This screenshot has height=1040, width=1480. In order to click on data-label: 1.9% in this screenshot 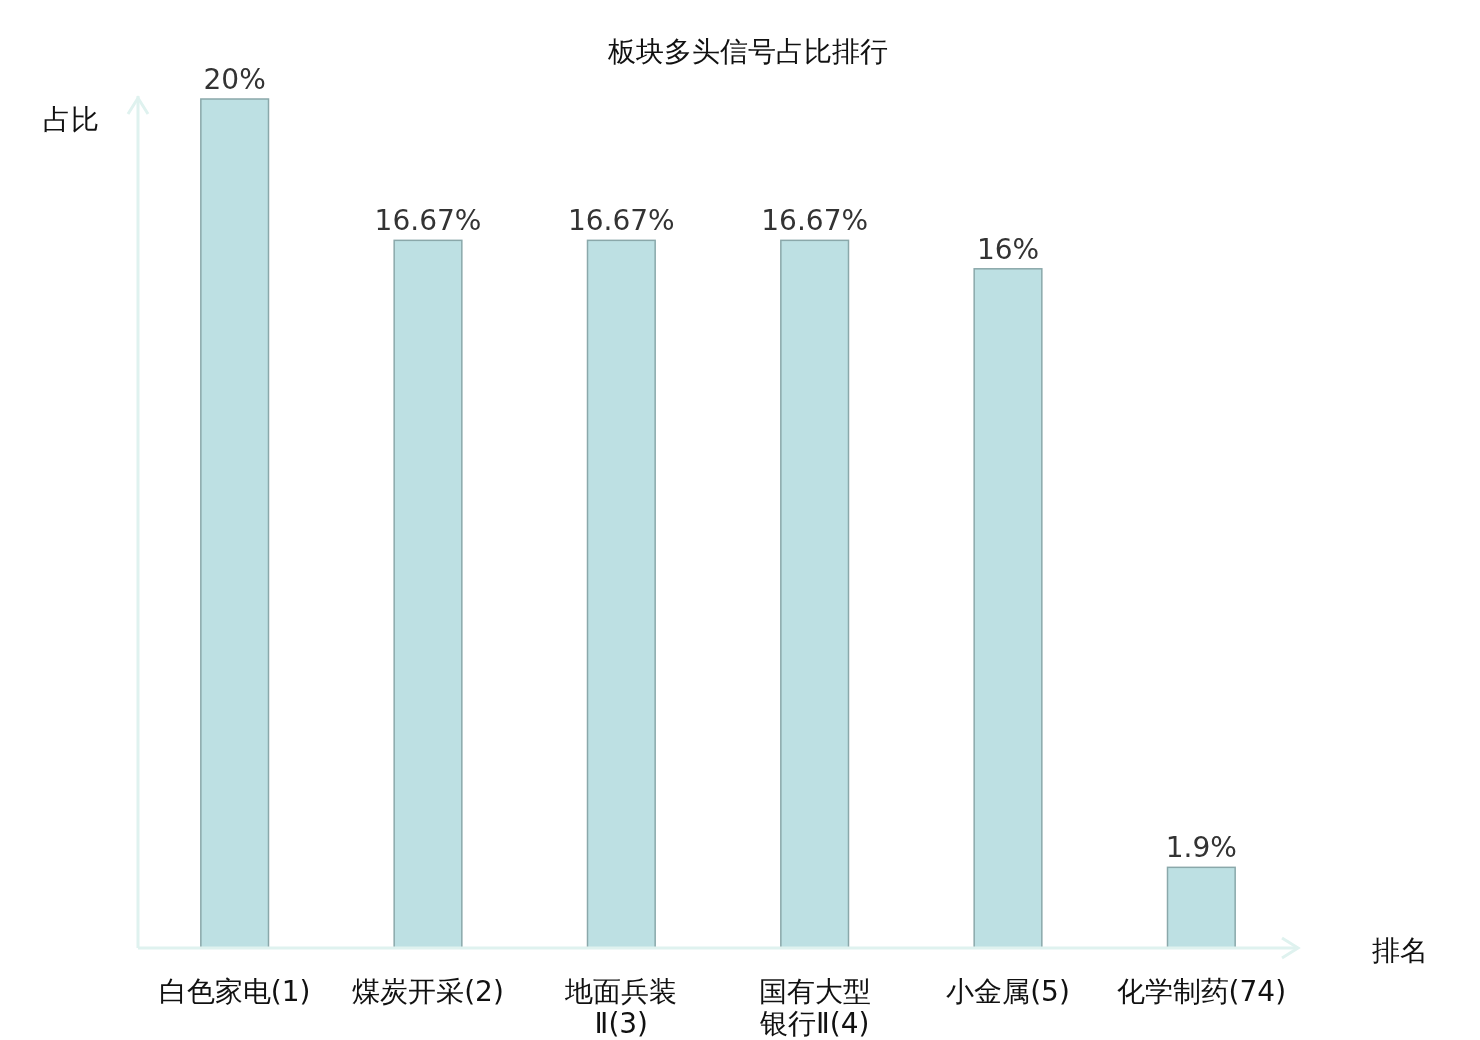, I will do `click(1201, 848)`.